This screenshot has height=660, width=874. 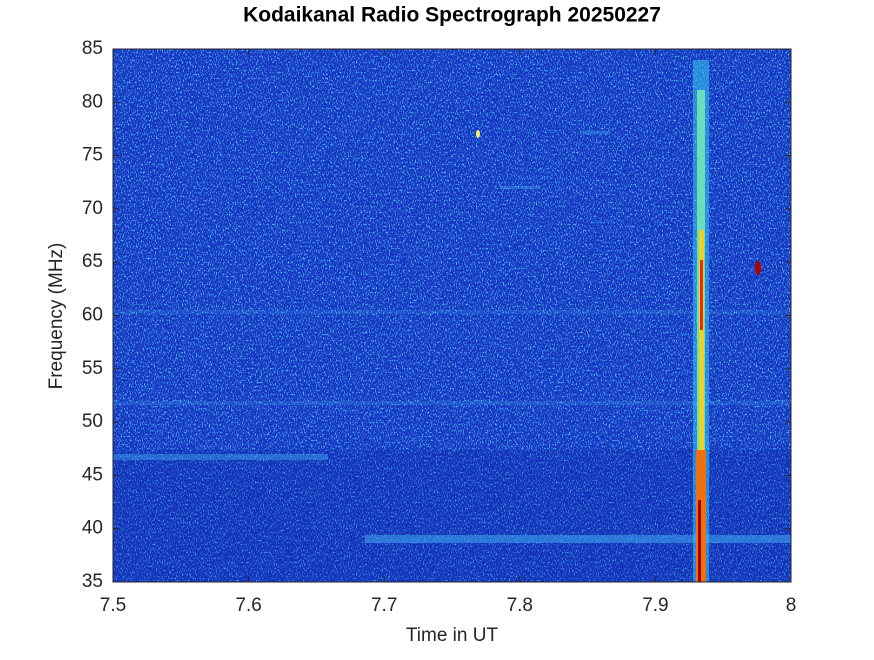 What do you see at coordinates (92, 581) in the screenshot?
I see `y-tick-label: 35` at bounding box center [92, 581].